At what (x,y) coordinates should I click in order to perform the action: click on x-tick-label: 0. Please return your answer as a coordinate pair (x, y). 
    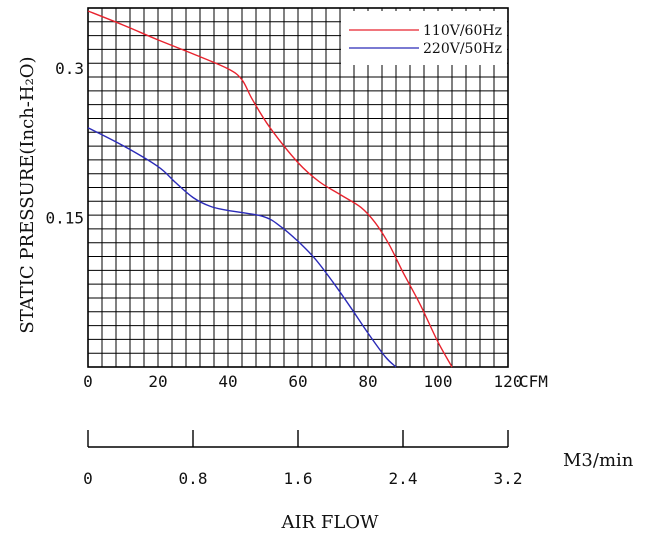
    Looking at the image, I should click on (88, 381).